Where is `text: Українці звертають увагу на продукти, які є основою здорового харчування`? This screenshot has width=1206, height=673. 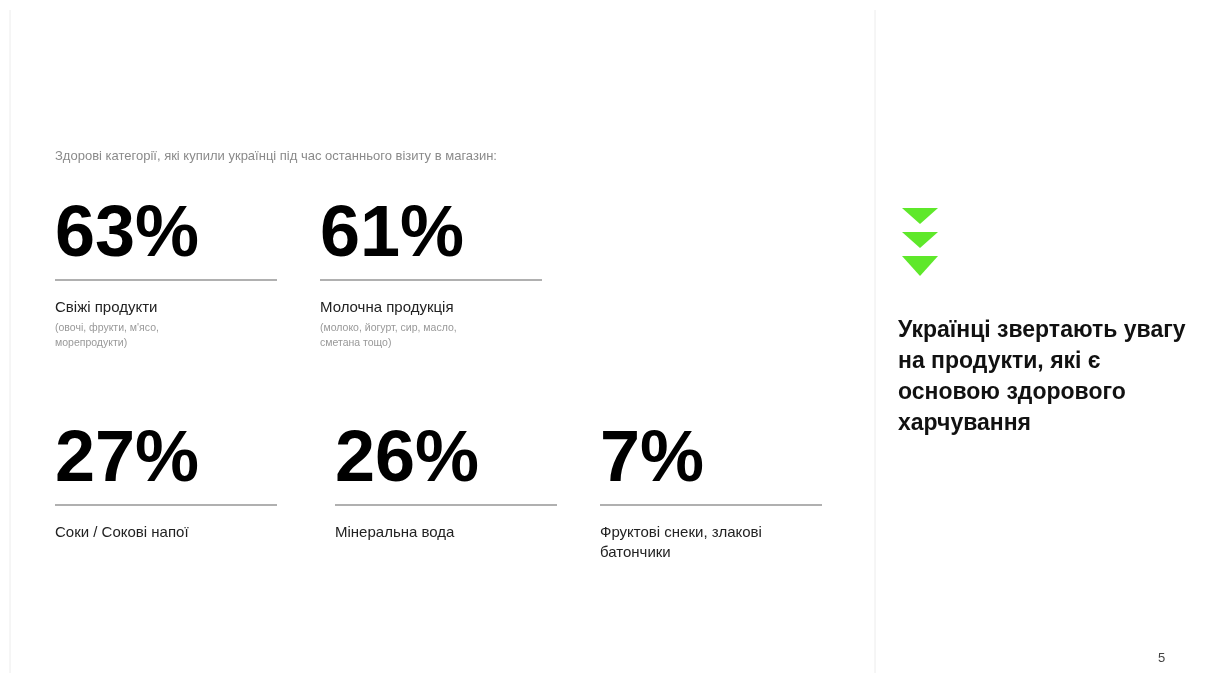
text: Українці звертають увагу на продукти, які є основою здорового харчування is located at coordinates (1042, 376).